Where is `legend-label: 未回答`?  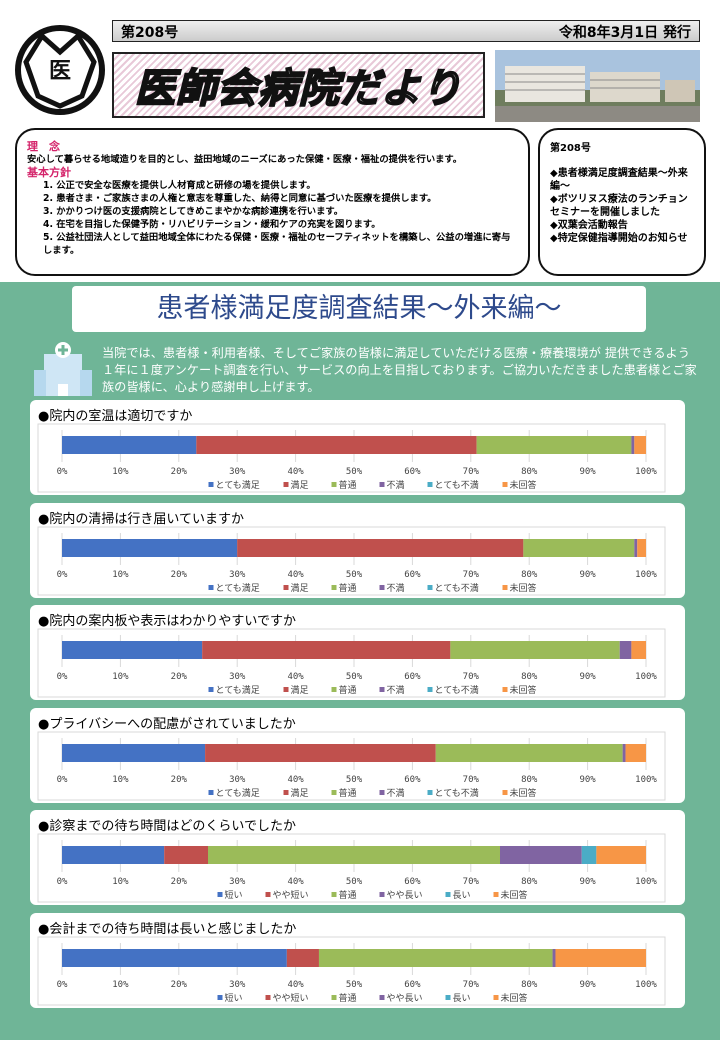
legend-label: 未回答 is located at coordinates (523, 485).